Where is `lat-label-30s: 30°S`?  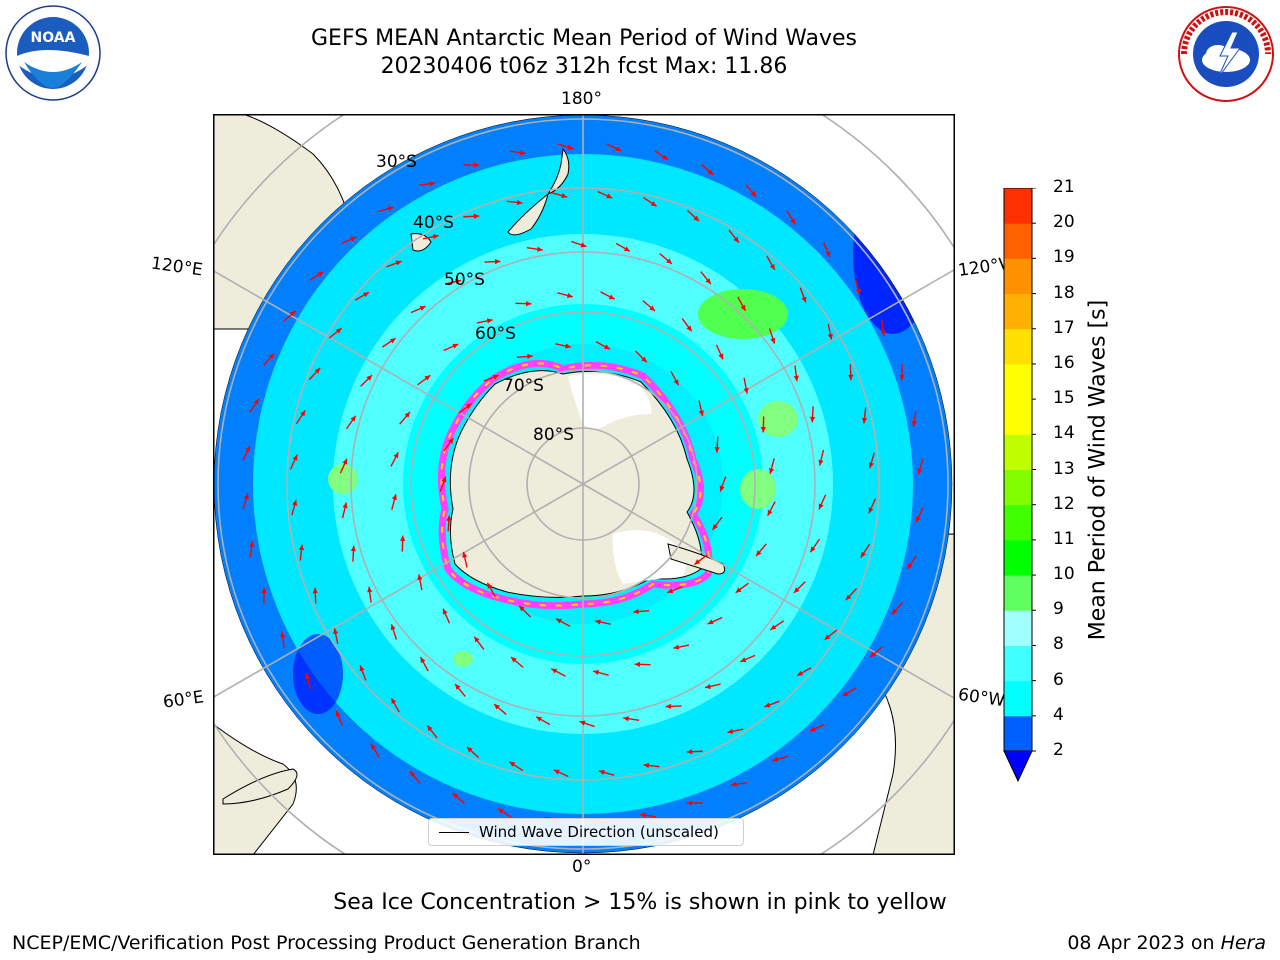 lat-label-30s: 30°S is located at coordinates (396, 162).